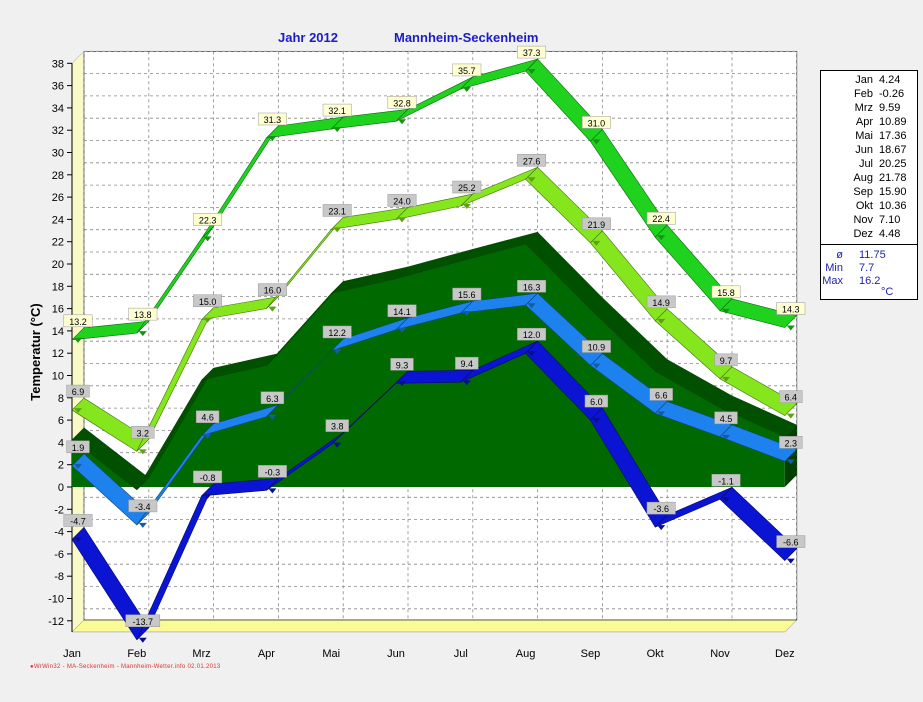 The image size is (923, 702). Describe the element at coordinates (869, 206) in the screenshot. I see `legend-month-row: Okt 10.36` at that location.